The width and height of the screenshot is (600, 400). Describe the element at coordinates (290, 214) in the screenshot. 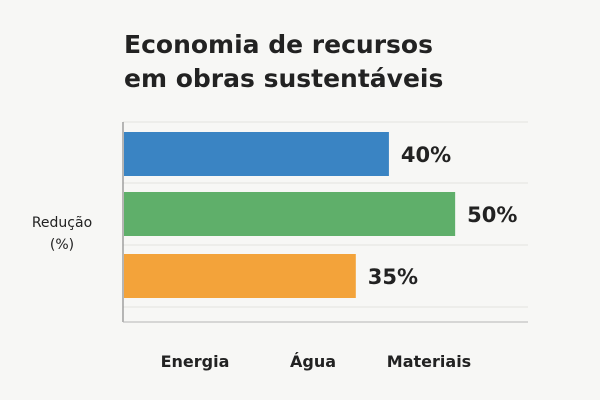

I see `bar-água` at that location.